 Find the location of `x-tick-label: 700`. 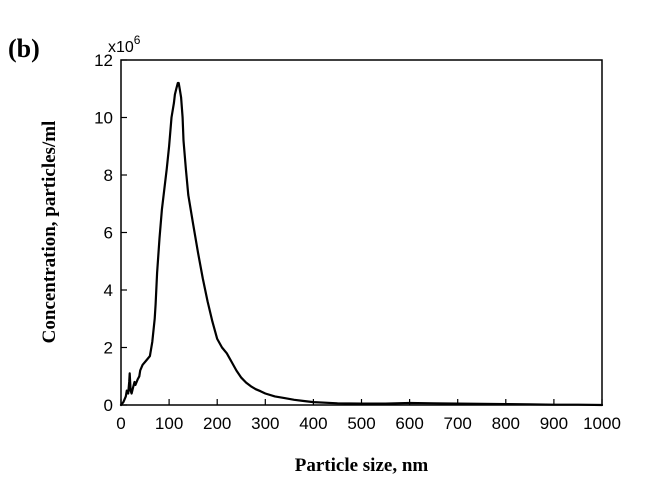

x-tick-label: 700 is located at coordinates (458, 423).